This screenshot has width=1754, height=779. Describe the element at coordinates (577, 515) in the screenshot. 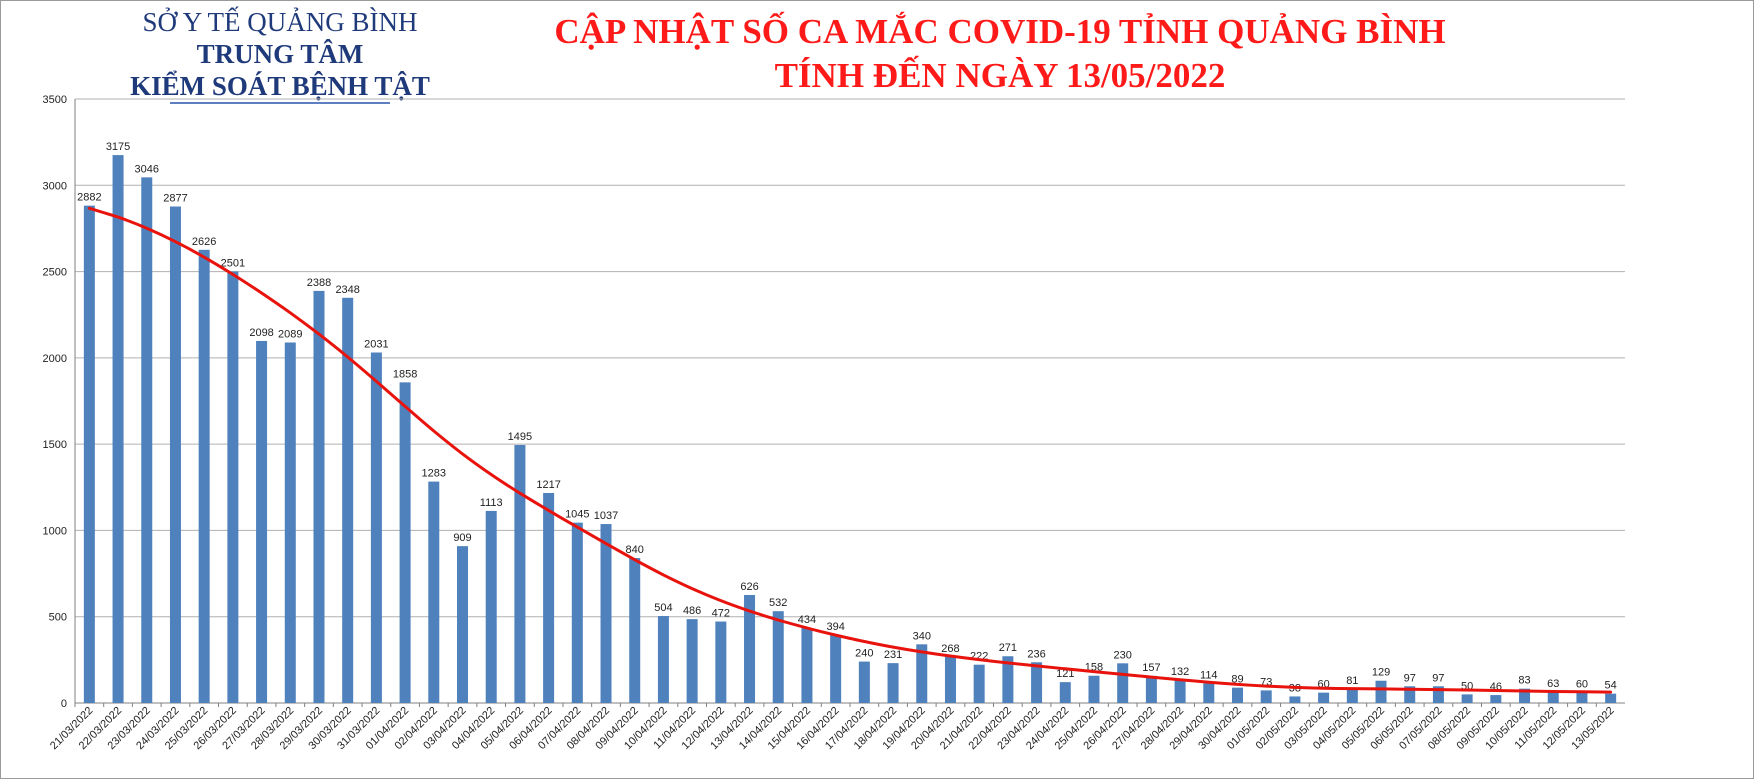

I see `data-label: 1045` at that location.